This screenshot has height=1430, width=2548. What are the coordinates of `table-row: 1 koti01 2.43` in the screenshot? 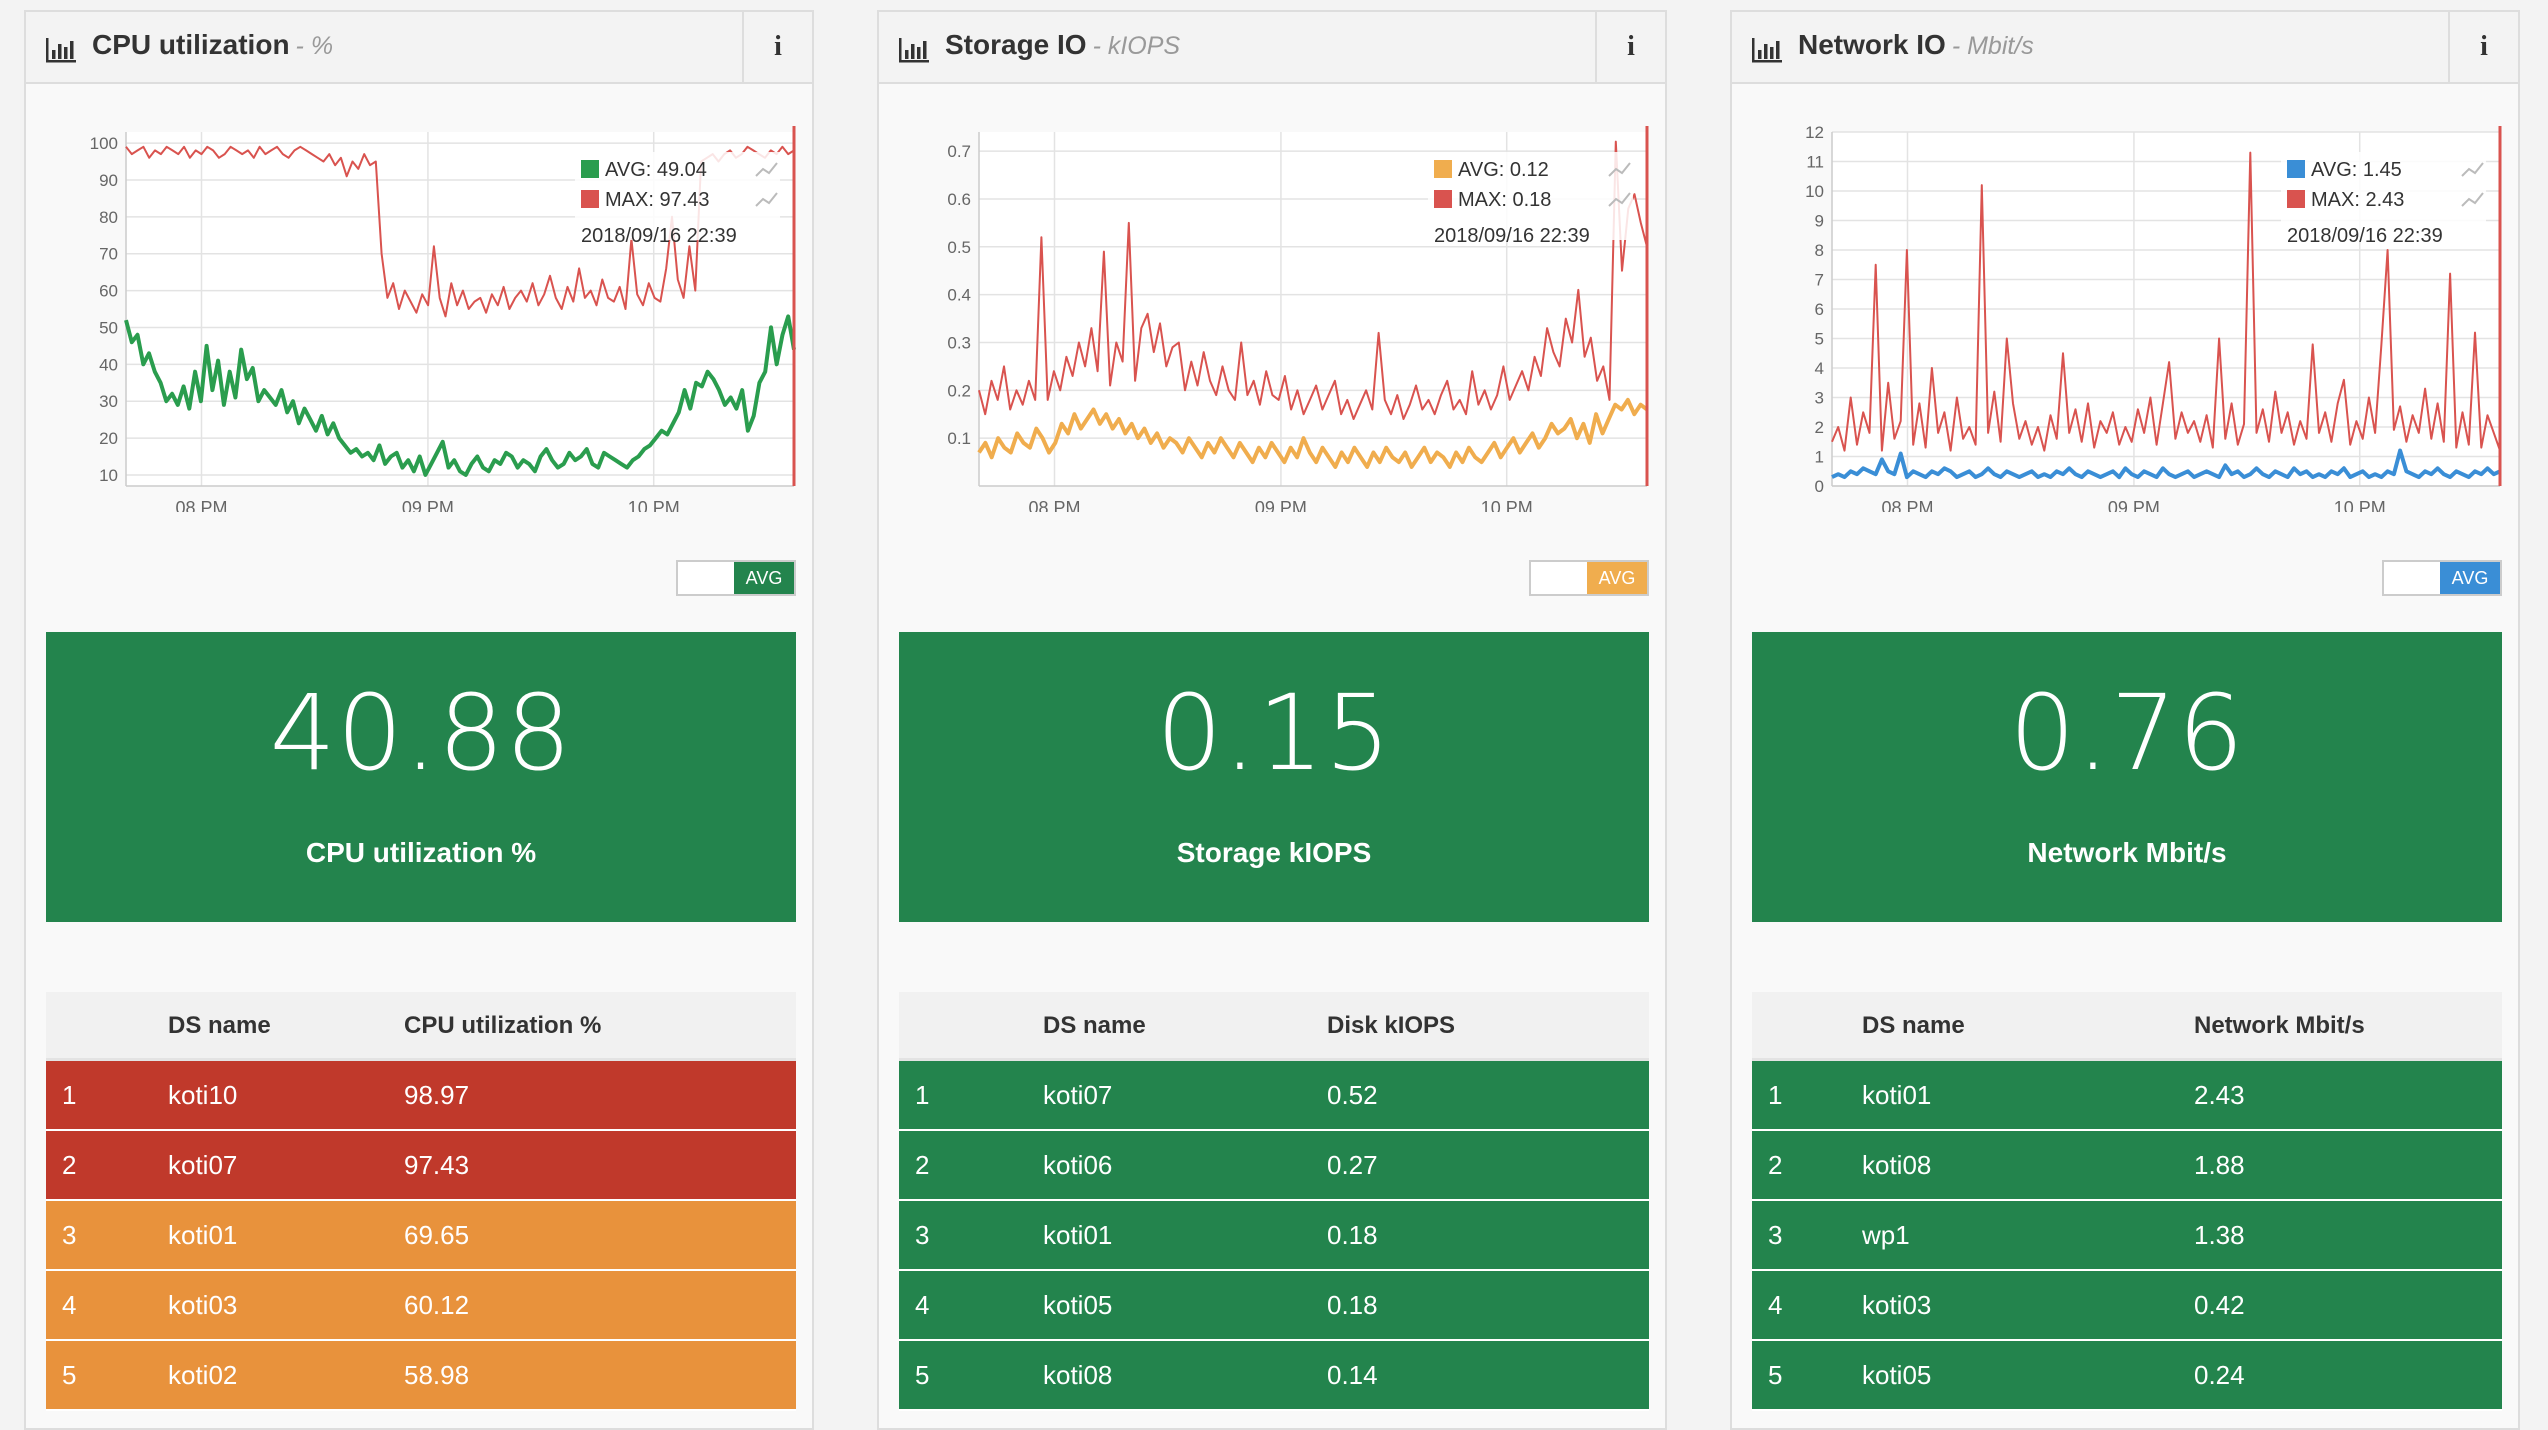 It's located at (2127, 1096).